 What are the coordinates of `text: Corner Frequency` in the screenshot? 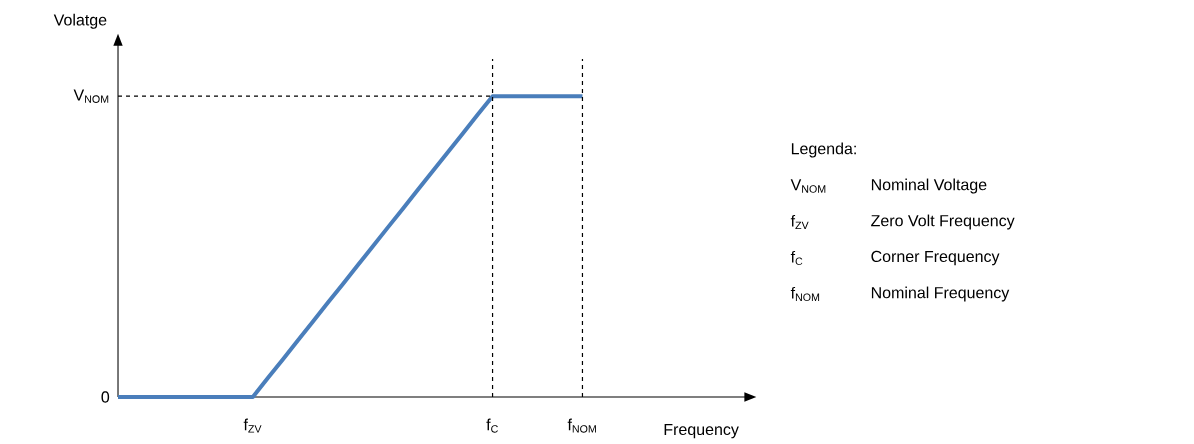 It's located at (935, 258).